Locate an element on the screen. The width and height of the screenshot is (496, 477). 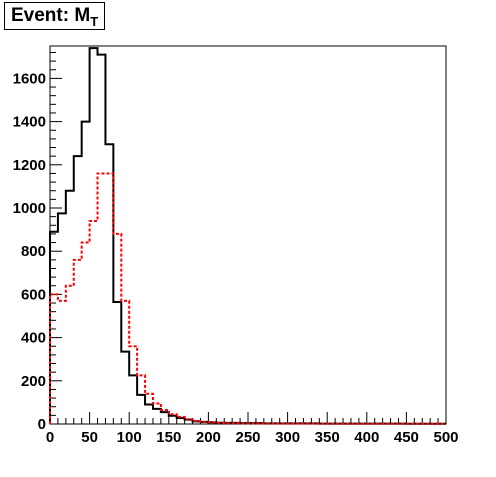
x-tick-label: 150 is located at coordinates (168, 437).